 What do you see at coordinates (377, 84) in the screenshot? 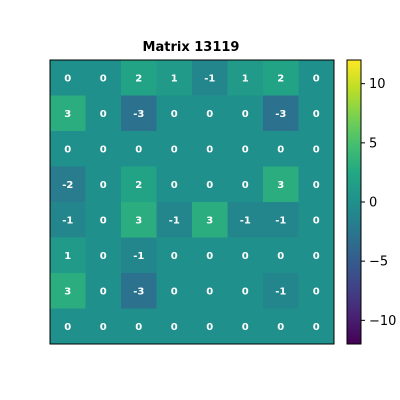
I see `colorbar-tick-label: 10` at bounding box center [377, 84].